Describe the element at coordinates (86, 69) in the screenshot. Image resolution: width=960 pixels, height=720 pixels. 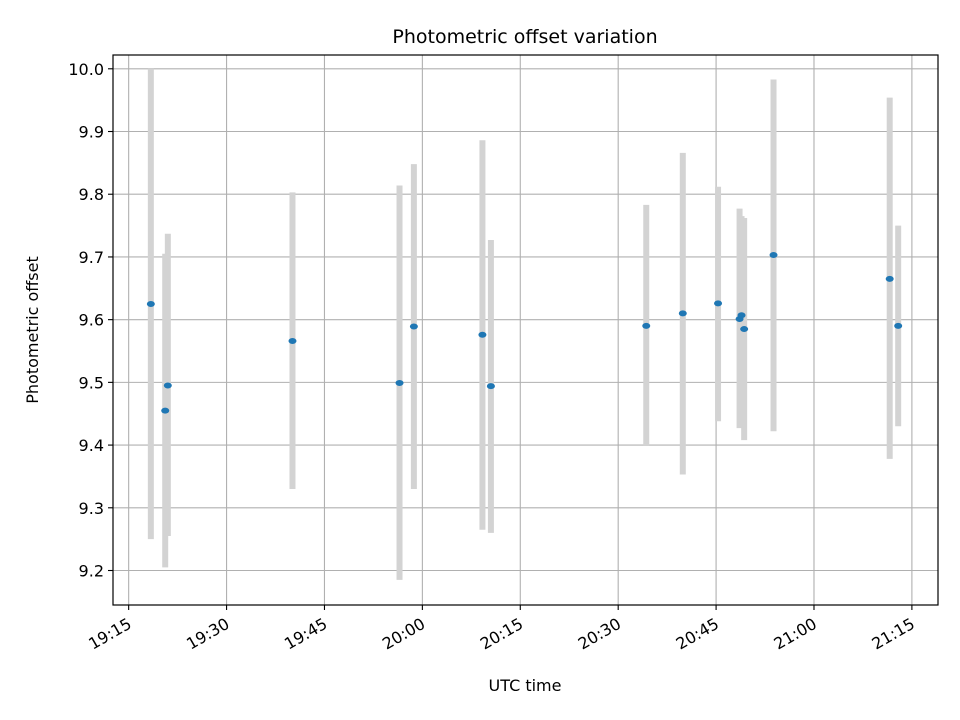
I see `y-tick-label: 10.0` at that location.